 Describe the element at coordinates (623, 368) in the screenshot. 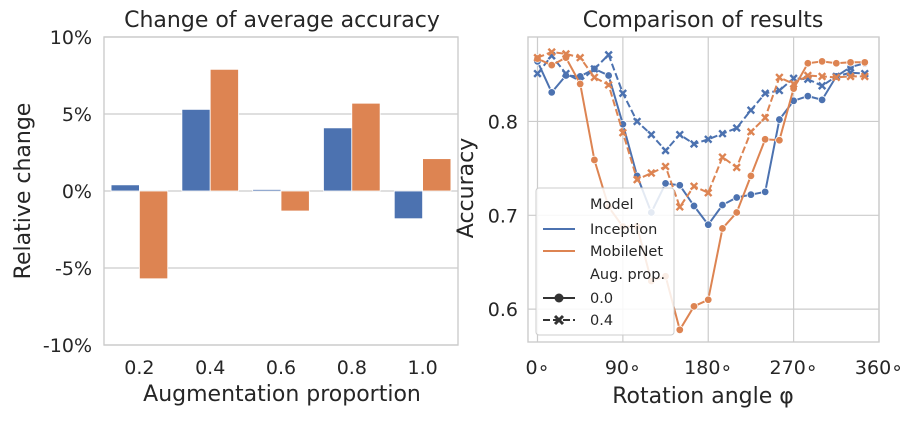

I see `line-xtick-label: 90∘` at that location.